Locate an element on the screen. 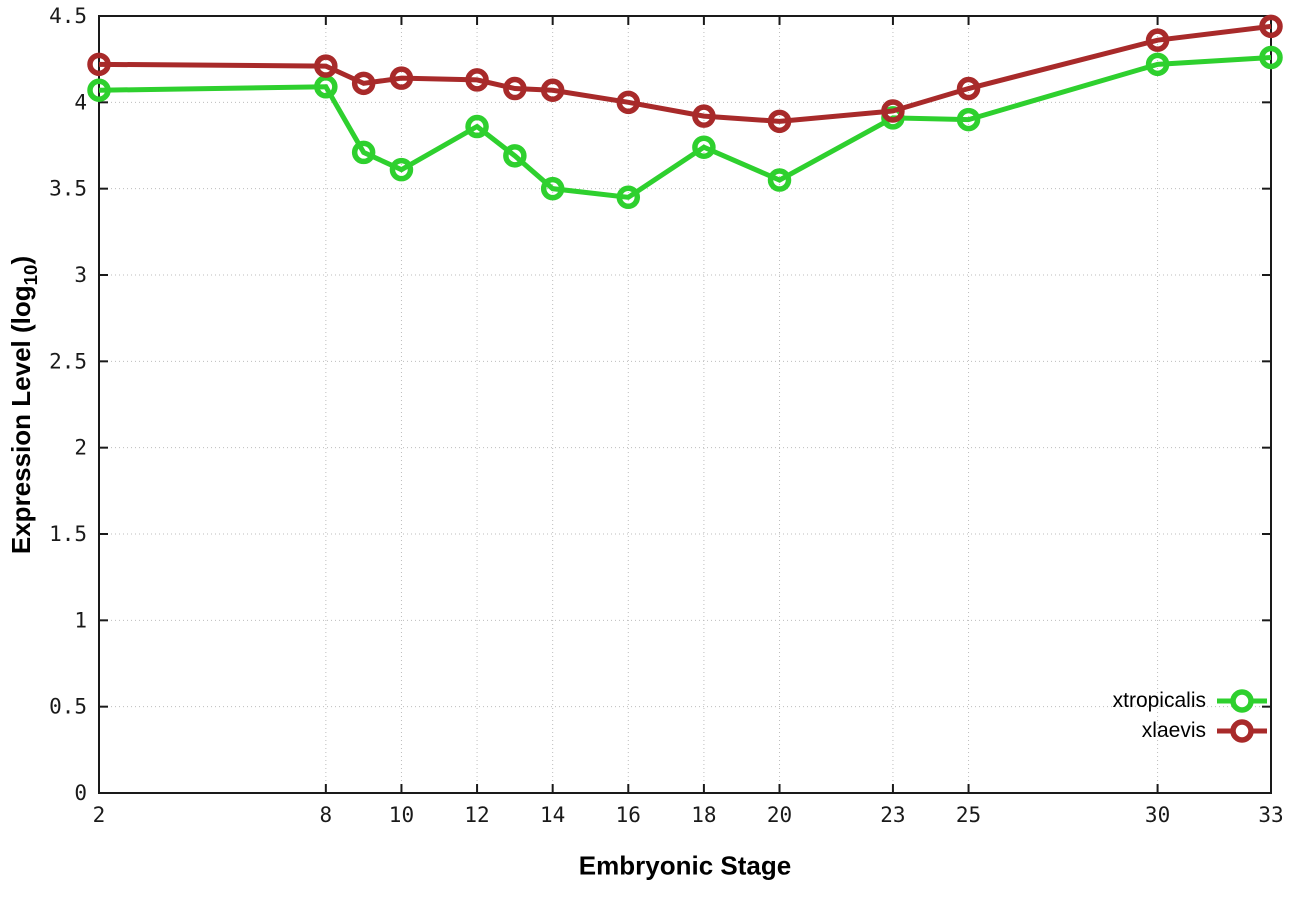 The image size is (1296, 907). y-tick-label: 3.5 is located at coordinates (68, 189).